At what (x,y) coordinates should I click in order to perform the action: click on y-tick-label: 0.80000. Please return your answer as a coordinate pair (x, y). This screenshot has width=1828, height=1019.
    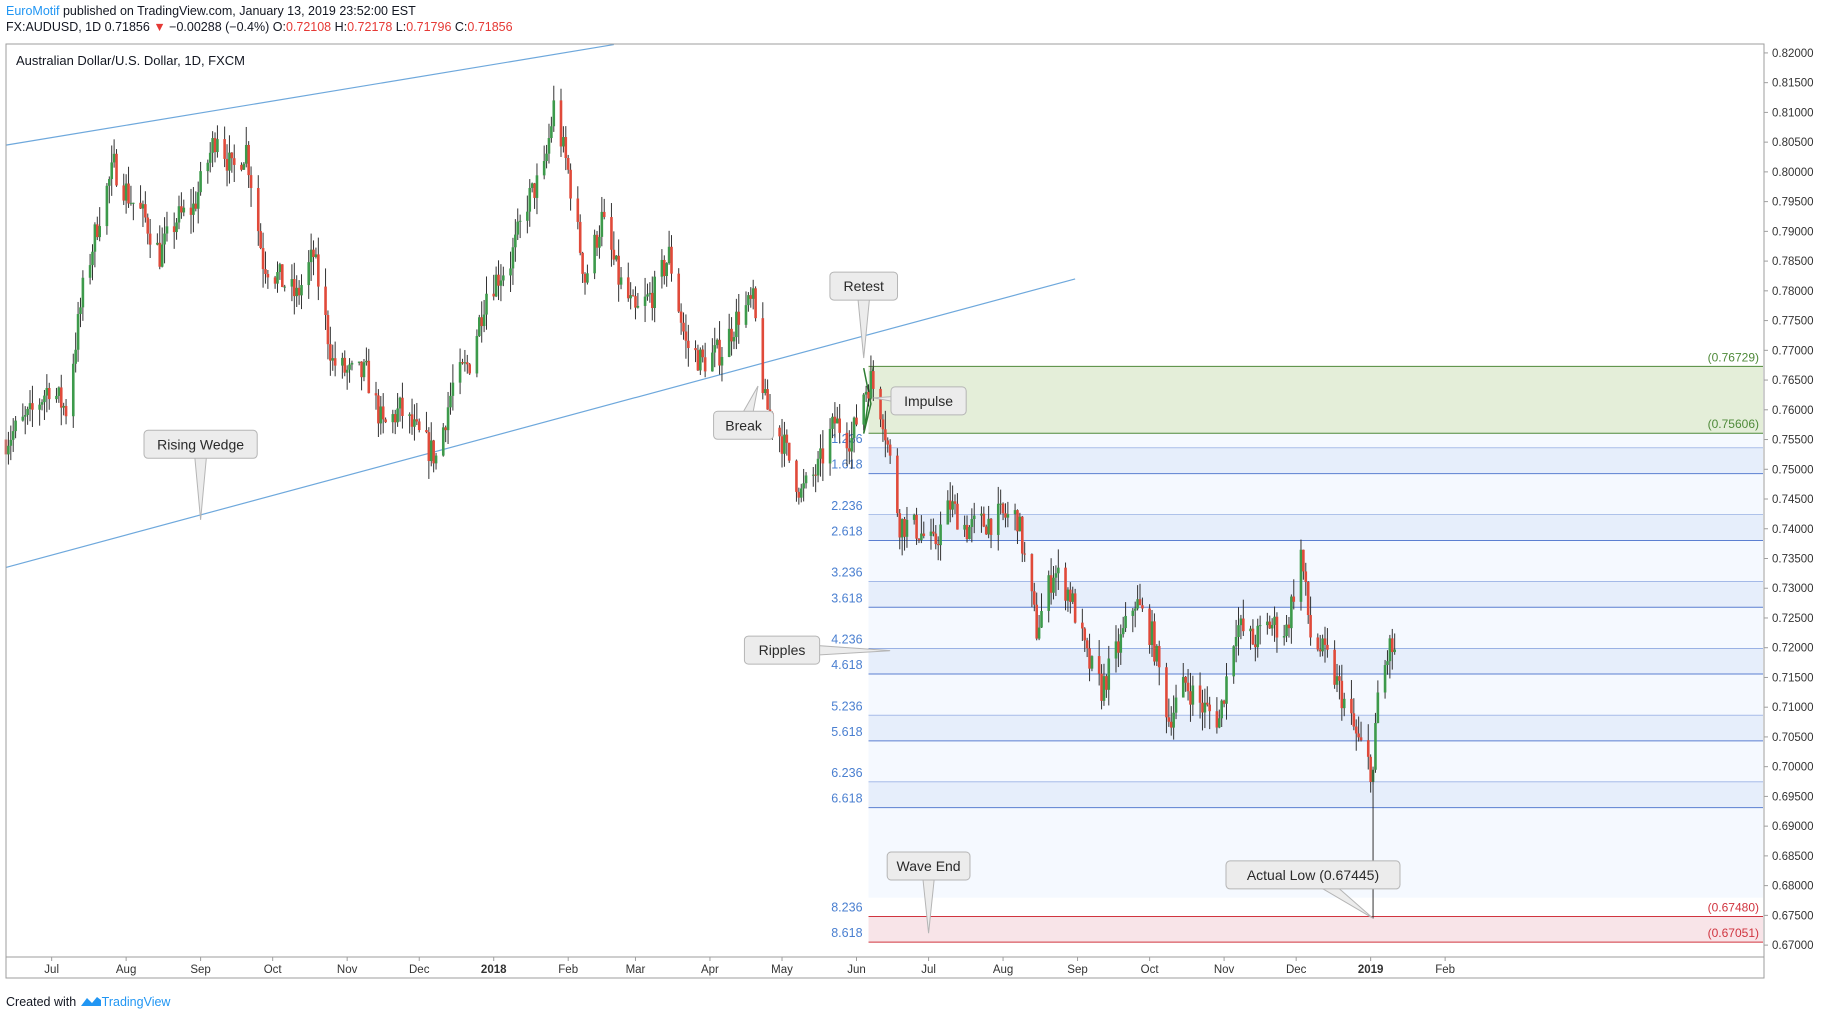
    Looking at the image, I should click on (1793, 173).